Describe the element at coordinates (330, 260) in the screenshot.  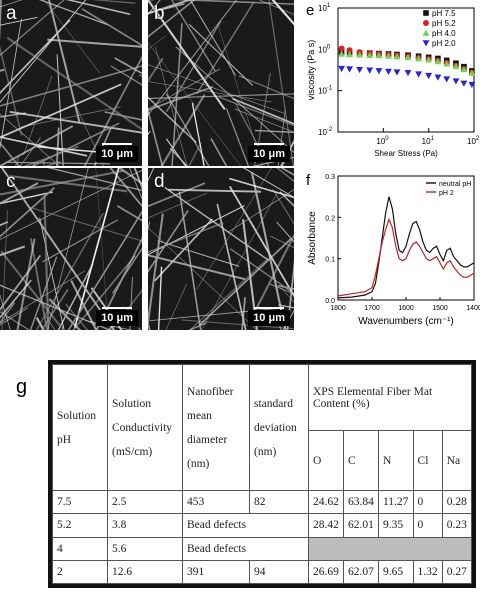
I see `y-tick-label: 0.1` at that location.